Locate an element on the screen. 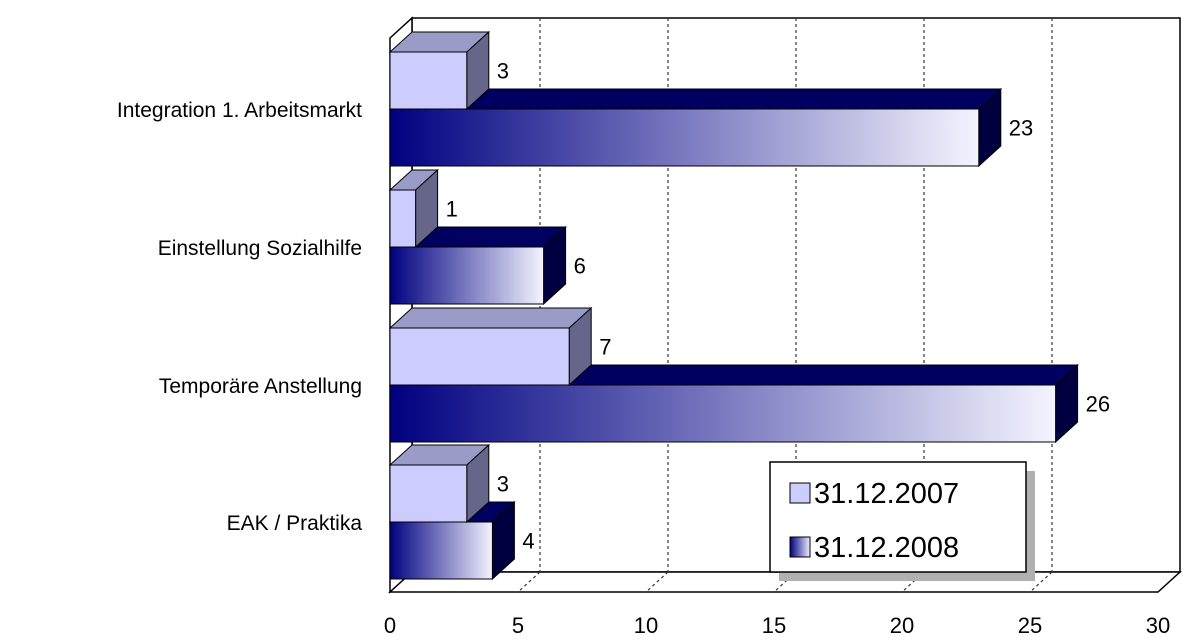 This screenshot has width=1201, height=642. legend-swatch-2008 is located at coordinates (800, 547).